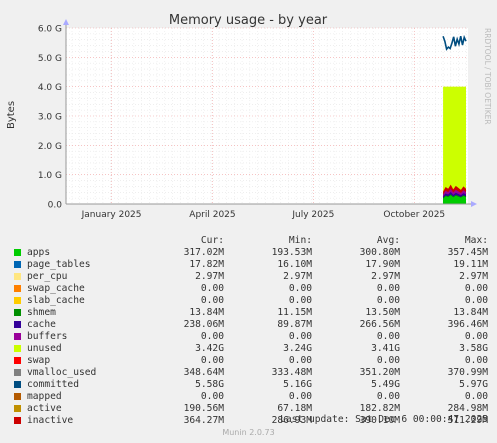 Image resolution: width=497 pixels, height=443 pixels. Describe the element at coordinates (206, 312) in the screenshot. I see `legend-cur: 13.84M` at that location.